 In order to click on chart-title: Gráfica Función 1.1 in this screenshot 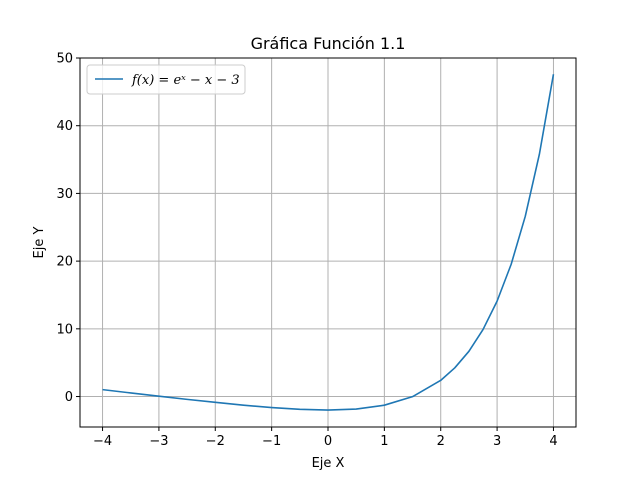, I will do `click(328, 43)`.